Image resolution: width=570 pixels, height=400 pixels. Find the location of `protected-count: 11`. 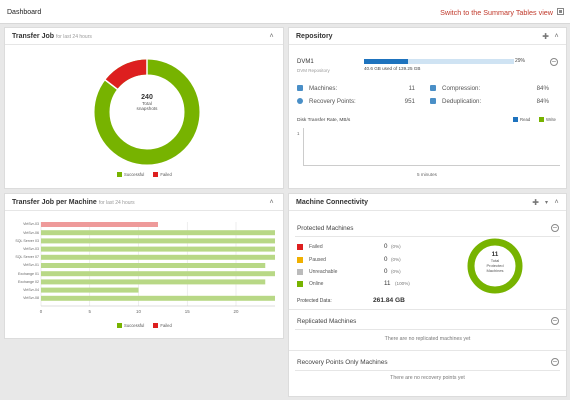

protected-count: 11 is located at coordinates (495, 254).